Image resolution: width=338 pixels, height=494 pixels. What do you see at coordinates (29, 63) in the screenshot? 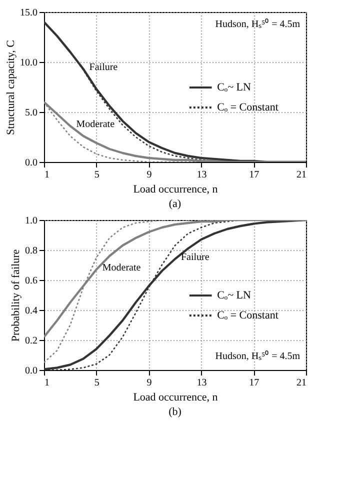
I see `y-tick-label: 10.0` at bounding box center [29, 63].